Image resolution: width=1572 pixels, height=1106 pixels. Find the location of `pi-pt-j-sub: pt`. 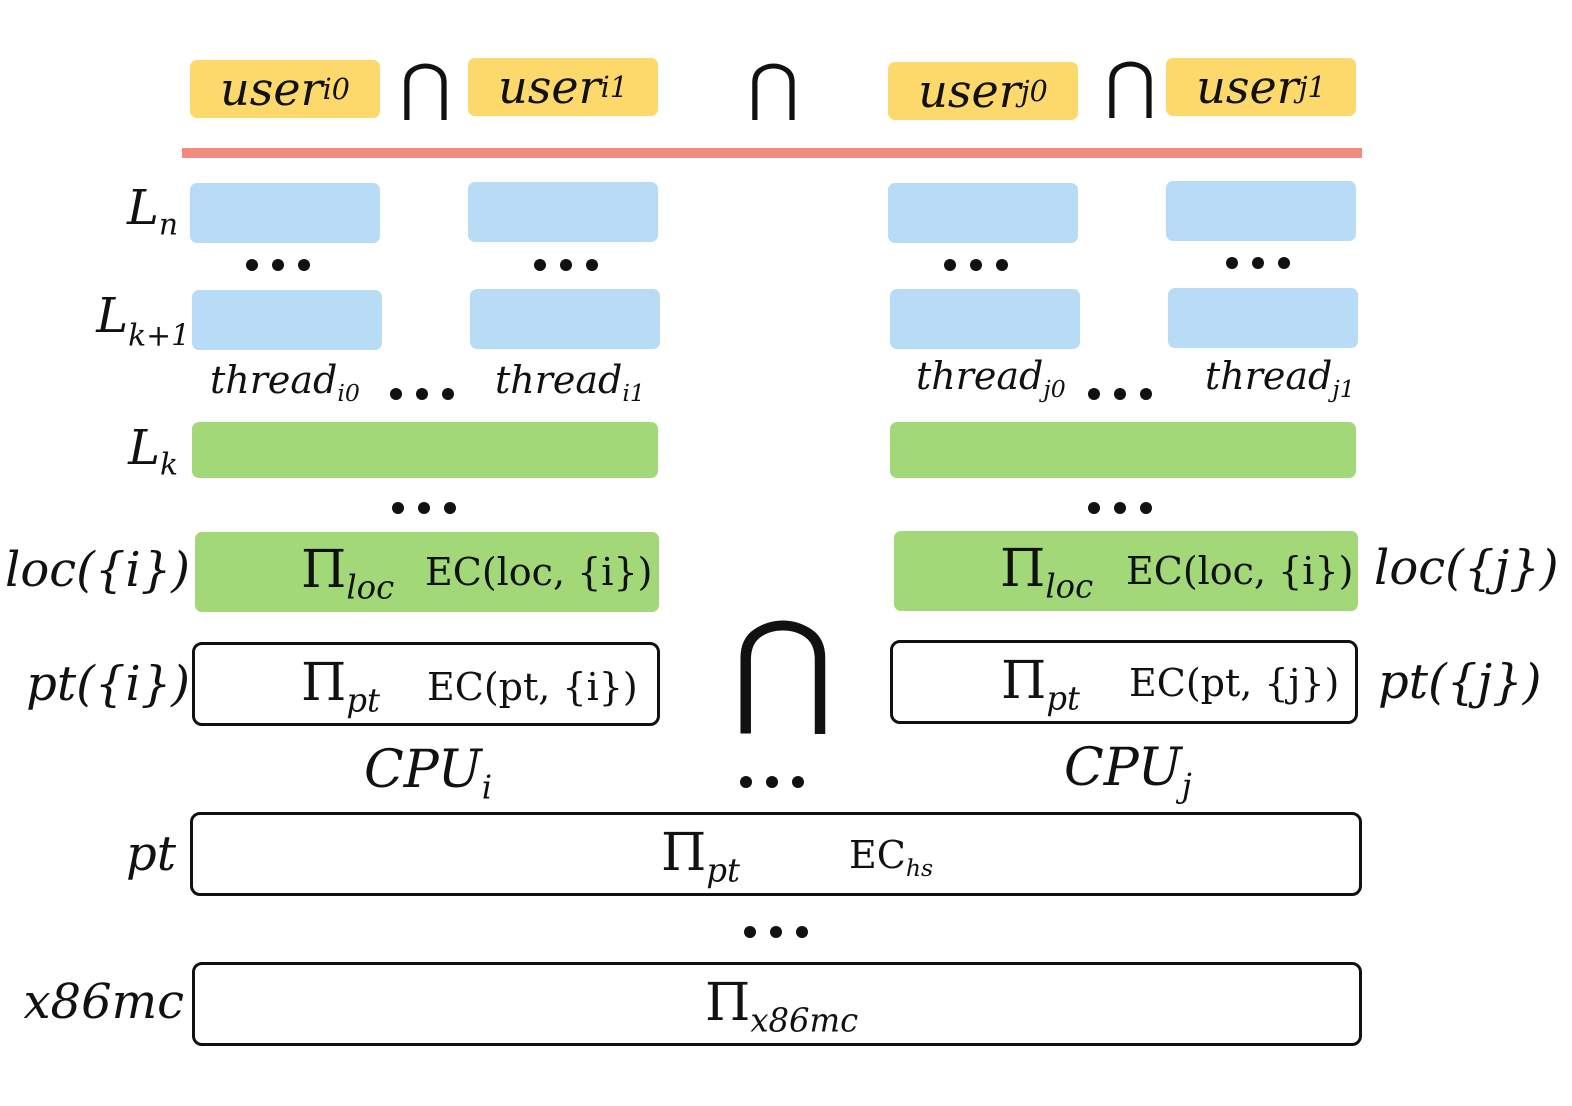

pi-pt-j-sub: pt is located at coordinates (1063, 698).